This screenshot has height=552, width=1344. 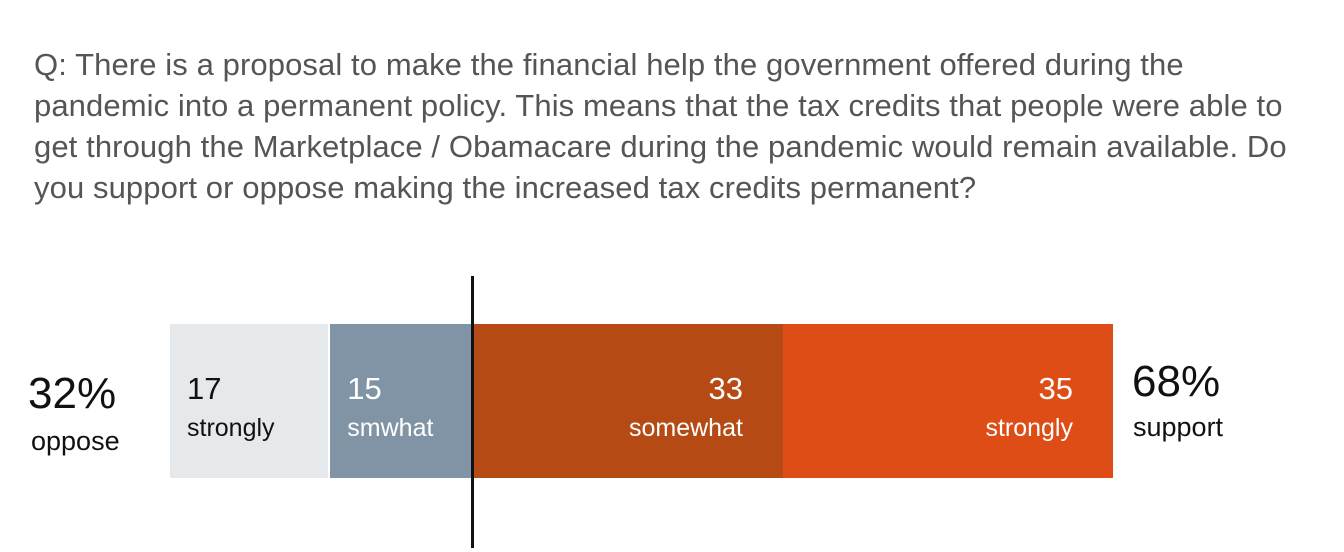 I want to click on segment-category-label: somewhat, so click(x=685, y=428).